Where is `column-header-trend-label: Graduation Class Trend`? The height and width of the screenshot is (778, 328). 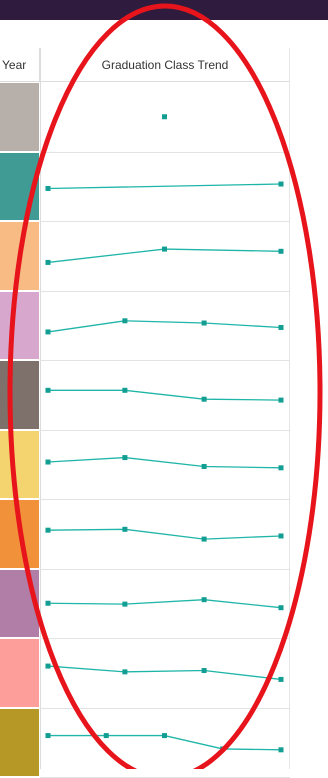
column-header-trend-label: Graduation Class Trend is located at coordinates (165, 64).